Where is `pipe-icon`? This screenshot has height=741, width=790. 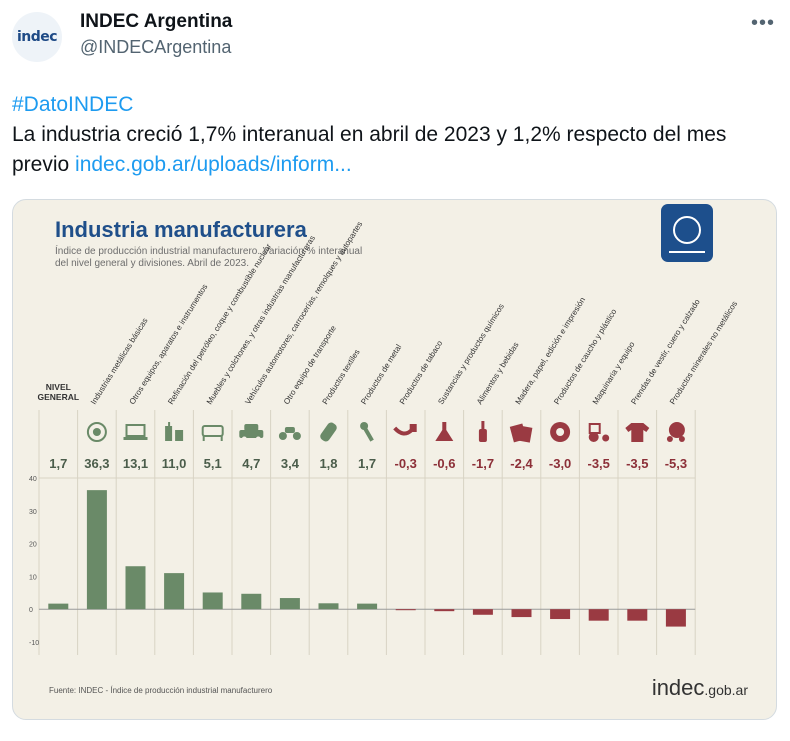
pipe-icon is located at coordinates (405, 430).